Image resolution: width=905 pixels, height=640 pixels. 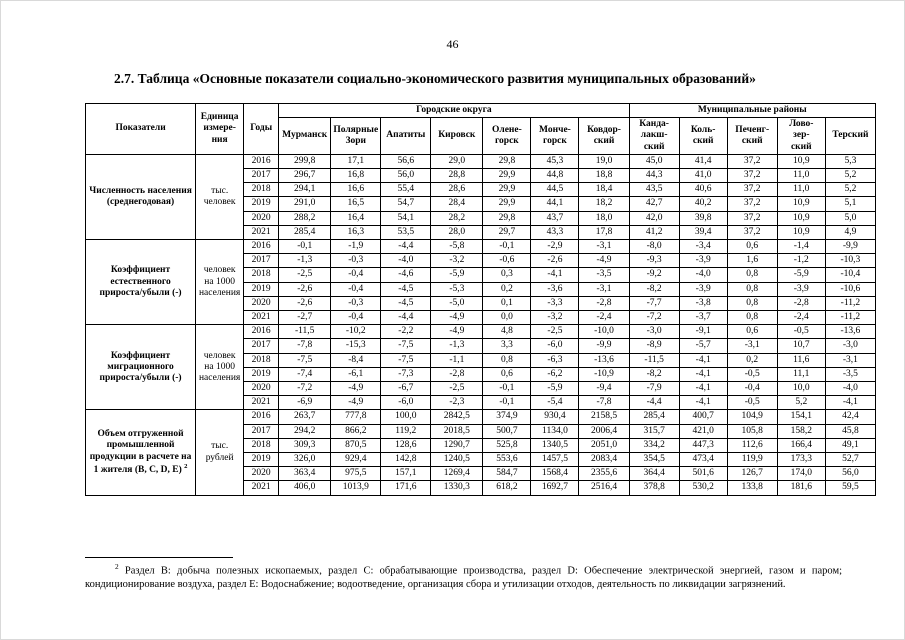 What do you see at coordinates (555, 161) in the screenshot?
I see `value-cell: 45,3` at bounding box center [555, 161].